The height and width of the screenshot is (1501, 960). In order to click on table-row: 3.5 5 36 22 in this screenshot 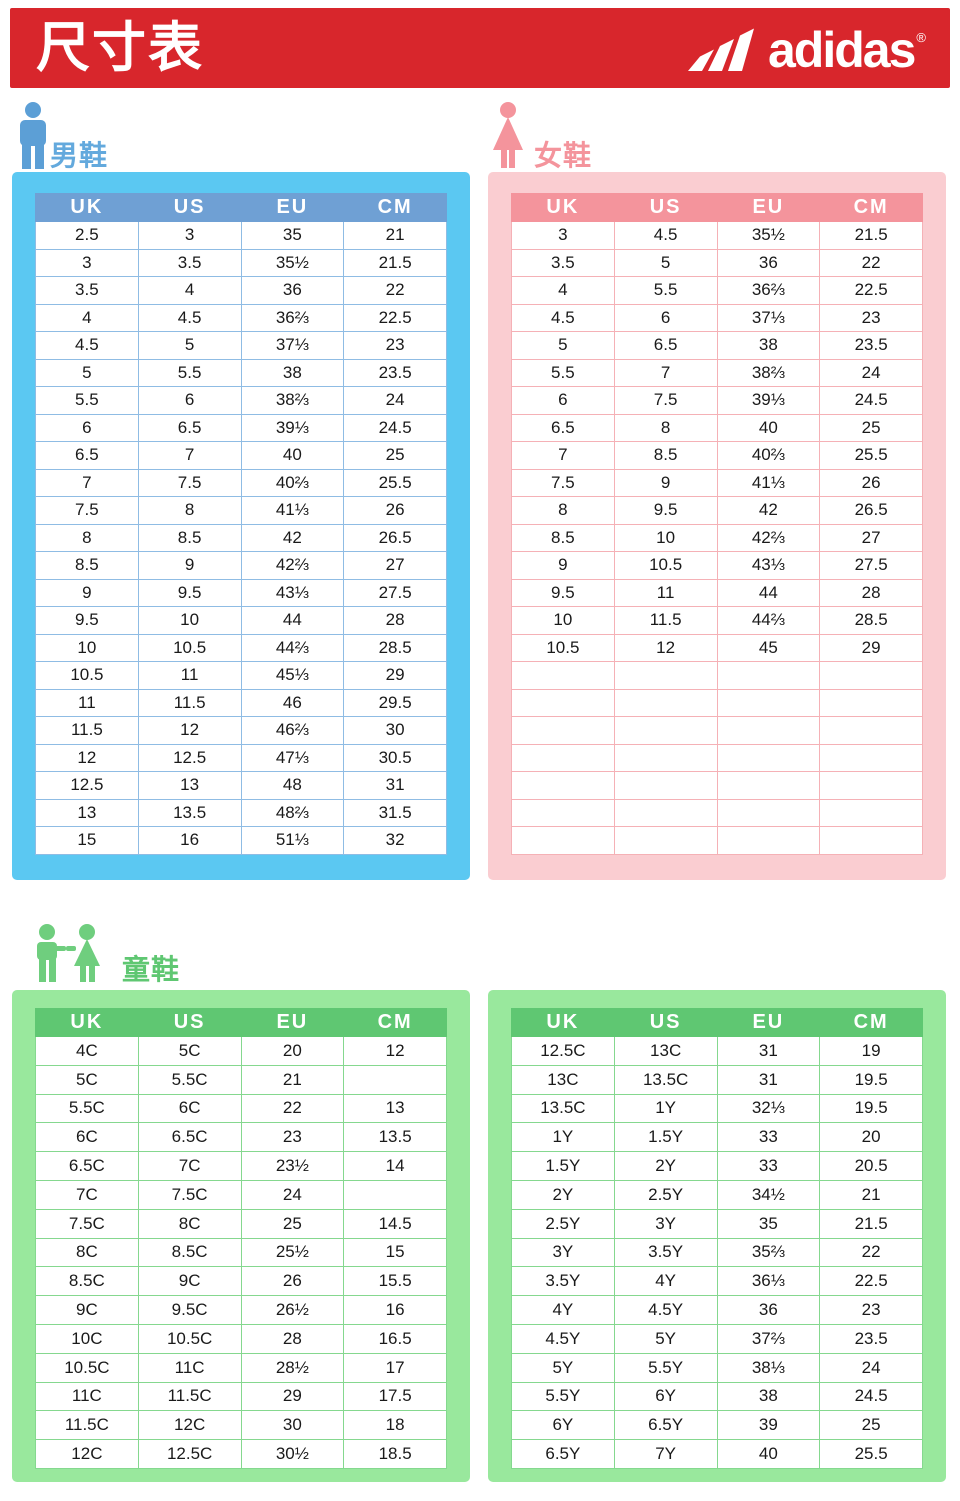, I will do `click(717, 262)`.